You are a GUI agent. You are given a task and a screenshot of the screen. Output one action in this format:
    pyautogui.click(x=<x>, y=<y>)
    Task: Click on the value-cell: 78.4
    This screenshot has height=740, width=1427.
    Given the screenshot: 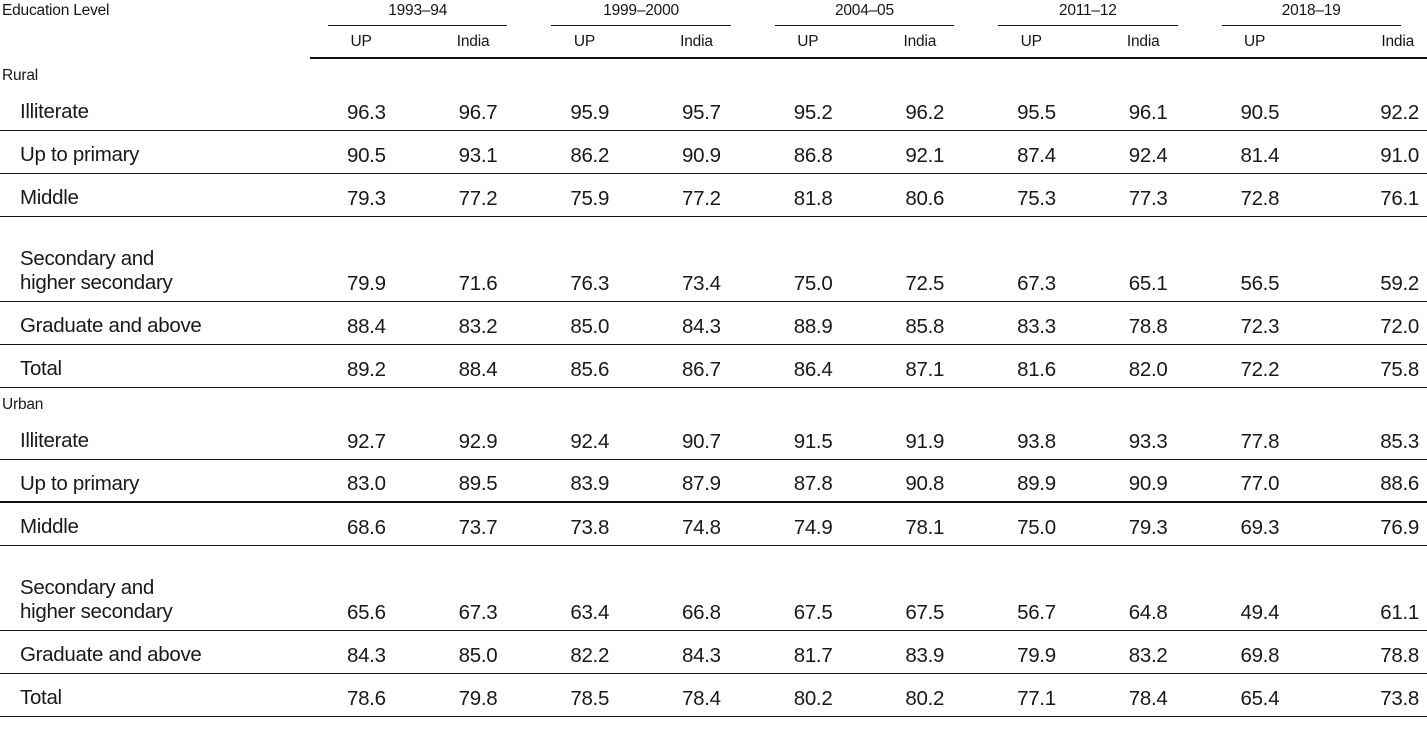 What is the action you would take?
    pyautogui.click(x=1147, y=695)
    